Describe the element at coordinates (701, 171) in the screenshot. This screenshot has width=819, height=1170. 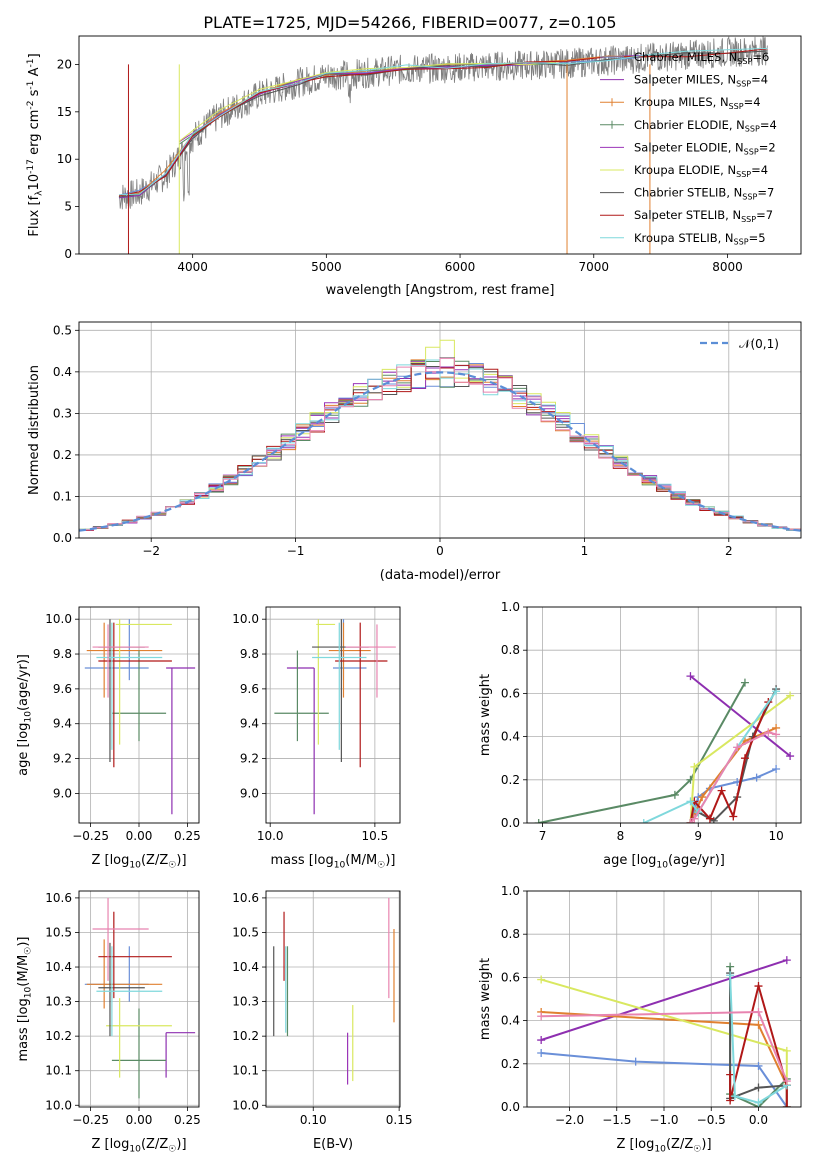
I see `legend-label-5: Kroupa ELODIE, NSSP=4` at that location.